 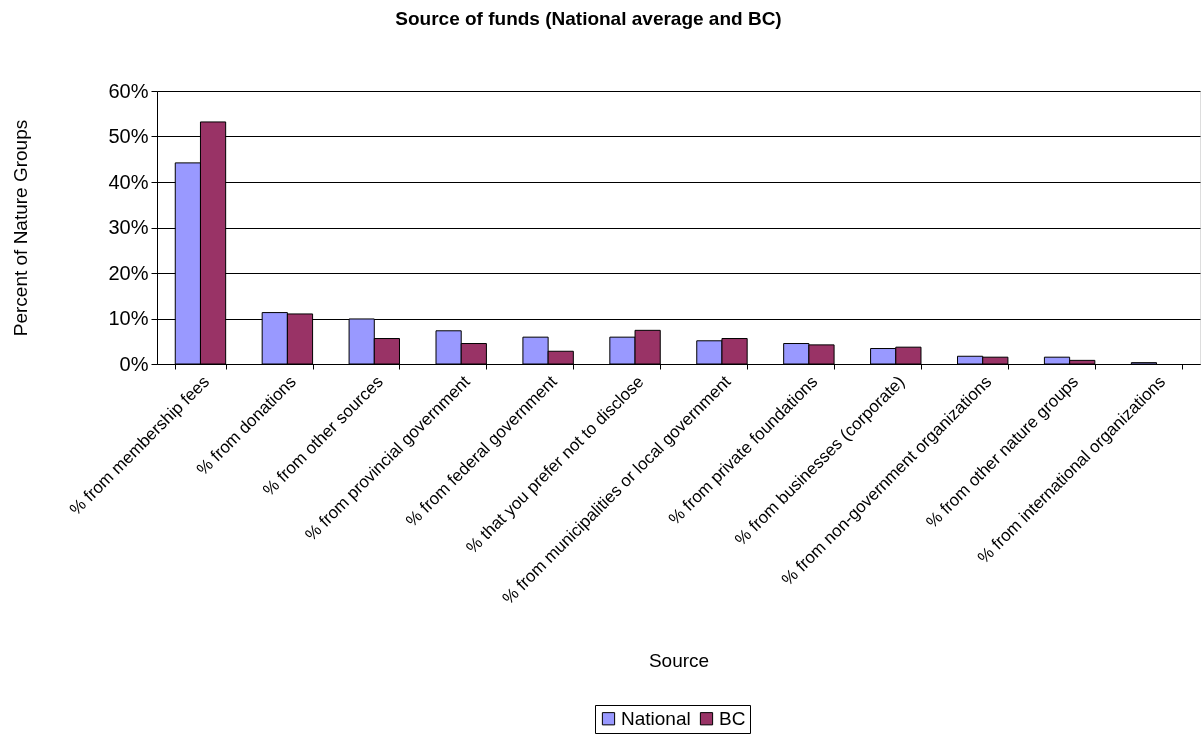 What do you see at coordinates (128, 136) in the screenshot?
I see `y-tick-label: 50%` at bounding box center [128, 136].